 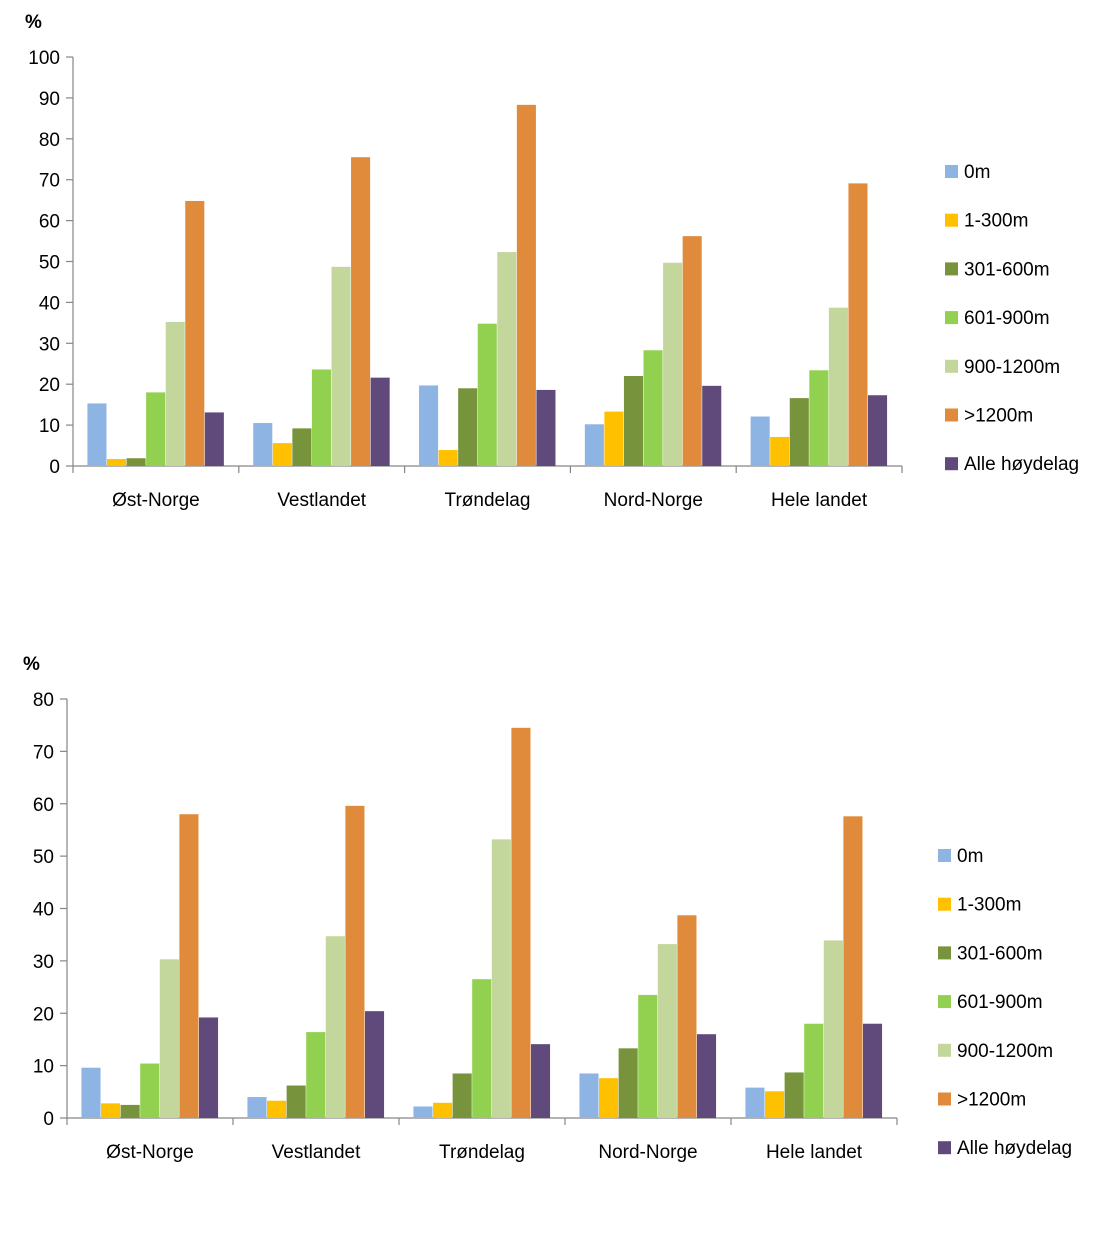 I want to click on y-tick-label: 100, so click(x=44, y=58).